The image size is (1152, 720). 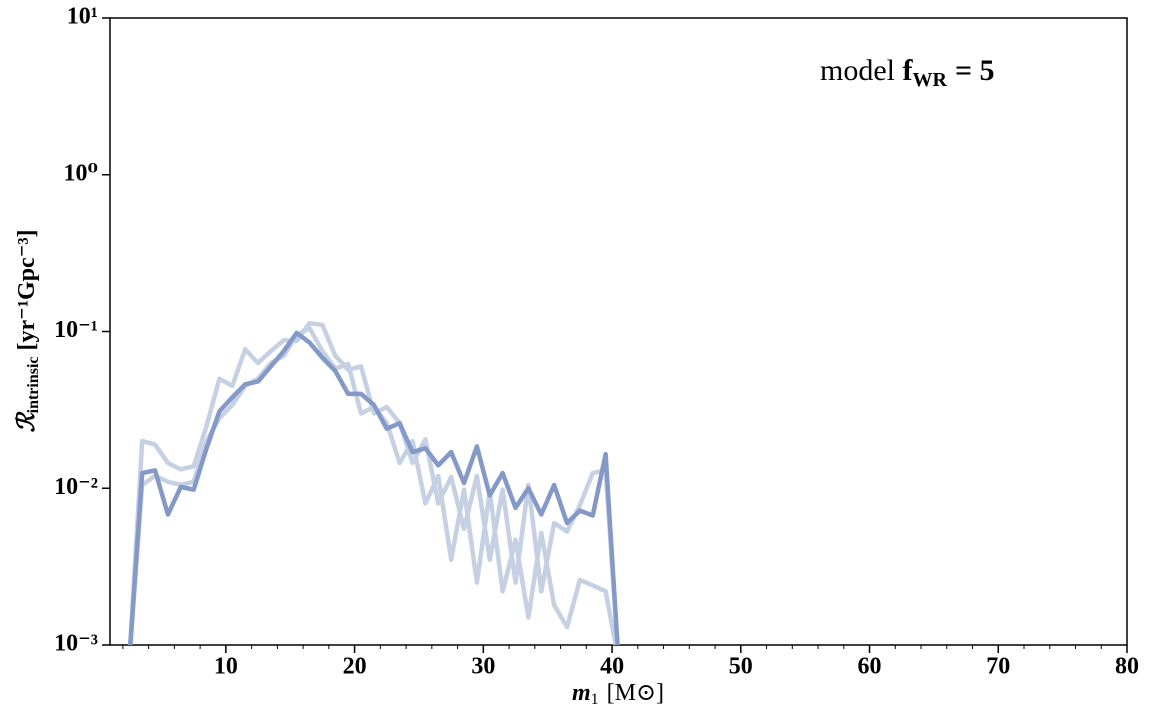 What do you see at coordinates (870, 667) in the screenshot?
I see `x-tick-label: 60` at bounding box center [870, 667].